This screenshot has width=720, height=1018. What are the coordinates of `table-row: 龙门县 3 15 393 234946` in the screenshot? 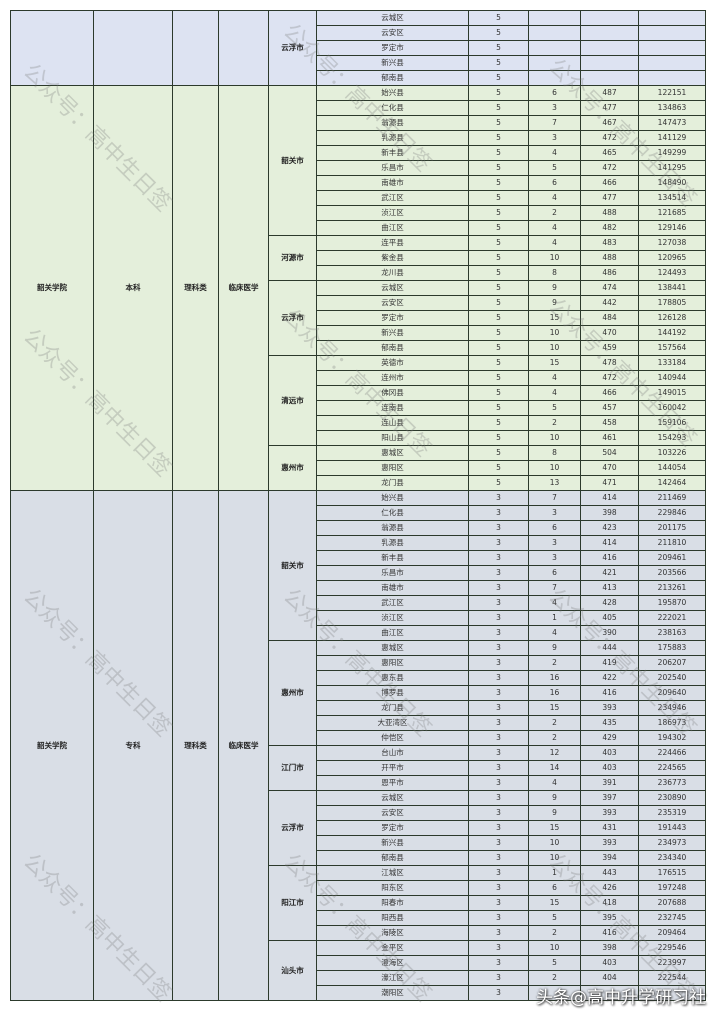 It's located at (358, 708).